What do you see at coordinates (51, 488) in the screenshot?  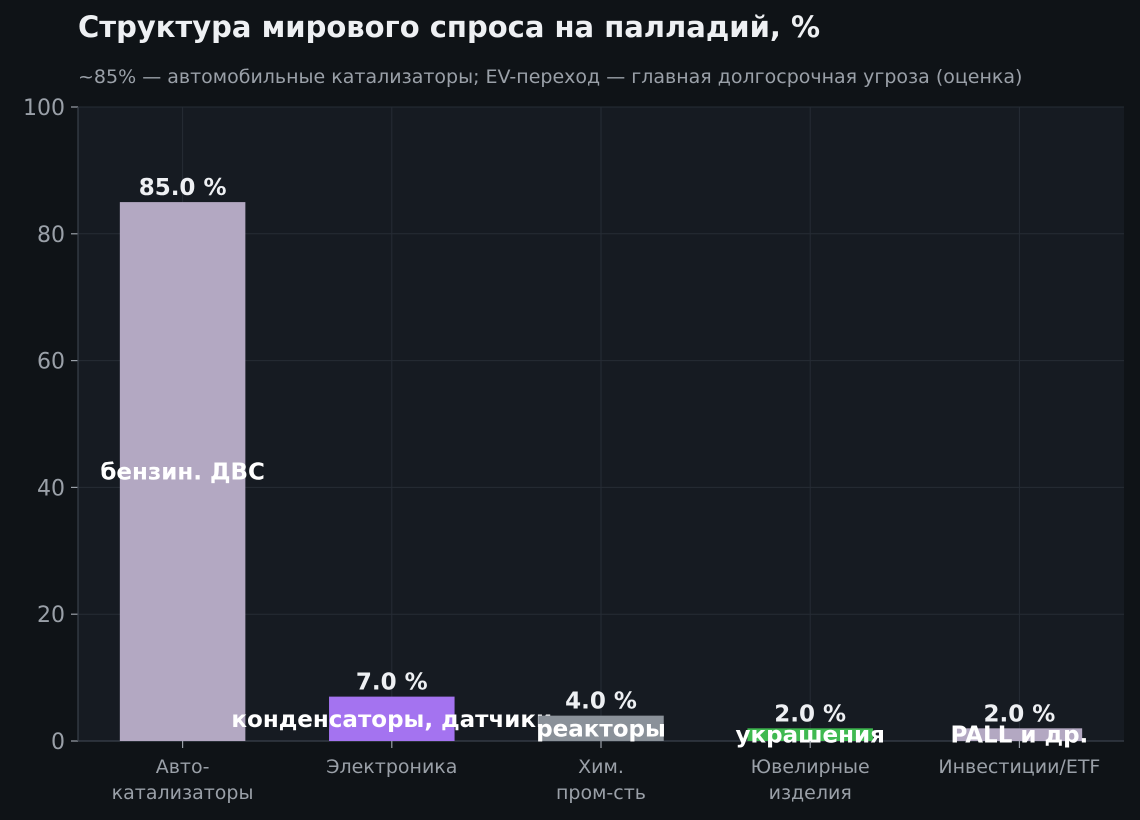 I see `y-tick-label: 40` at bounding box center [51, 488].